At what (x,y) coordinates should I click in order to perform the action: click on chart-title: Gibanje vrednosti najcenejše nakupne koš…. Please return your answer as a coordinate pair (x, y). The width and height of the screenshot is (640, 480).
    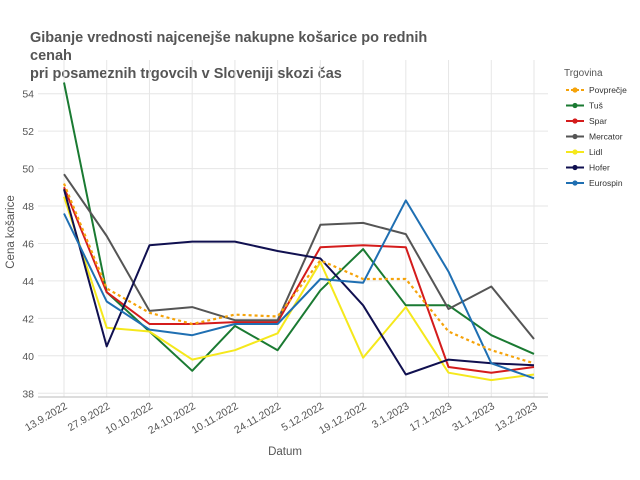
    Looking at the image, I should click on (229, 56).